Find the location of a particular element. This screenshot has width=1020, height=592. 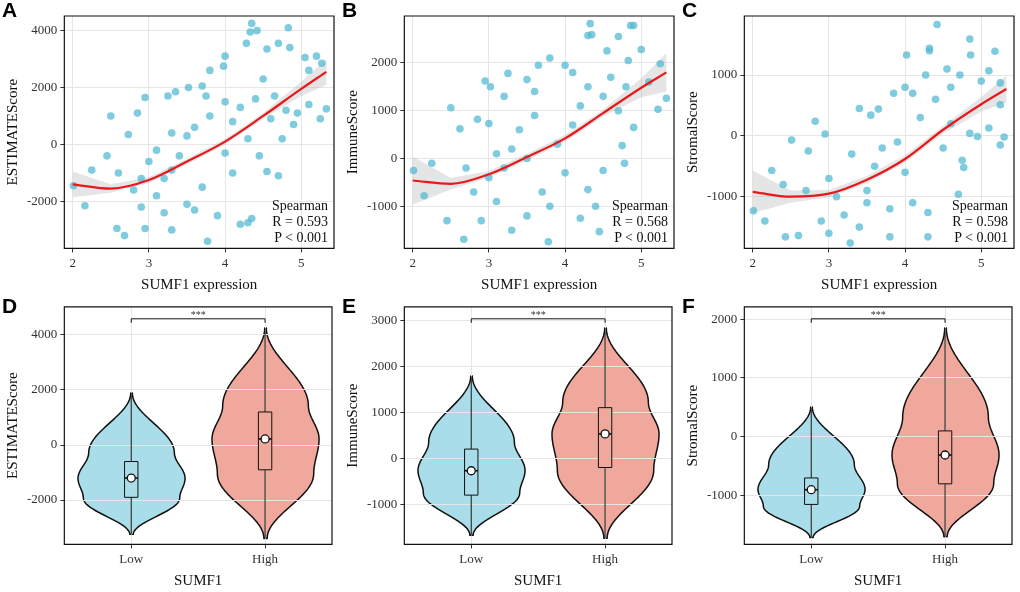

y-tick-label: 3000 is located at coordinates (384, 319).